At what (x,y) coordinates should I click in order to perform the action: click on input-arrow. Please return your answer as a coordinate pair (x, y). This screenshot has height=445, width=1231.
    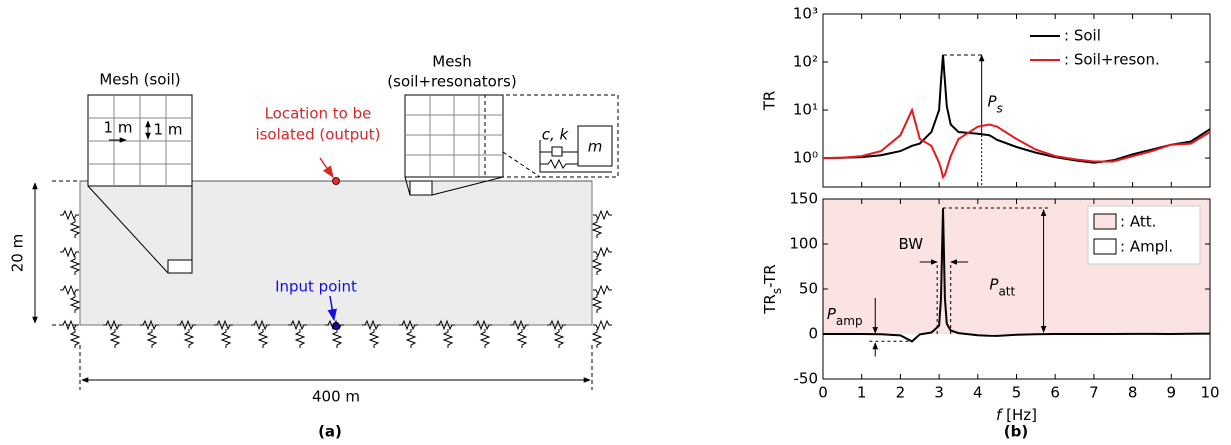
    Looking at the image, I should click on (332, 308).